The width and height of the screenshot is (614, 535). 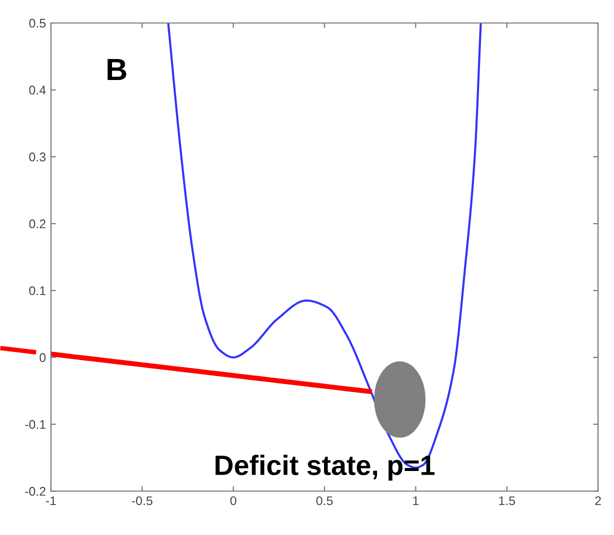 What do you see at coordinates (416, 501) in the screenshot?
I see `x-tick-label: 1` at bounding box center [416, 501].